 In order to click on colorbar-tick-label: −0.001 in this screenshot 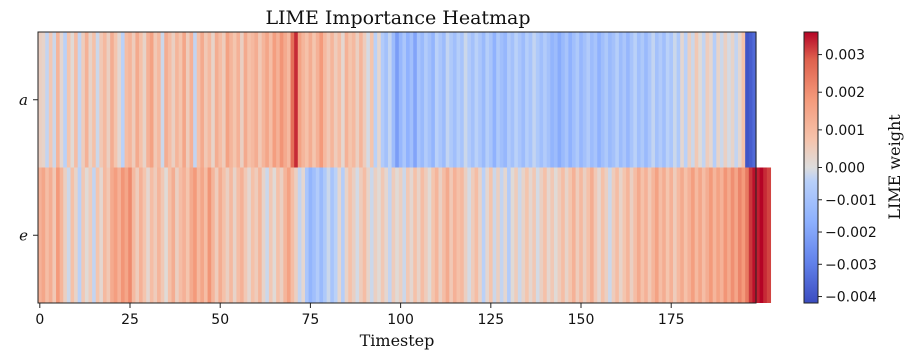, I will do `click(851, 201)`.